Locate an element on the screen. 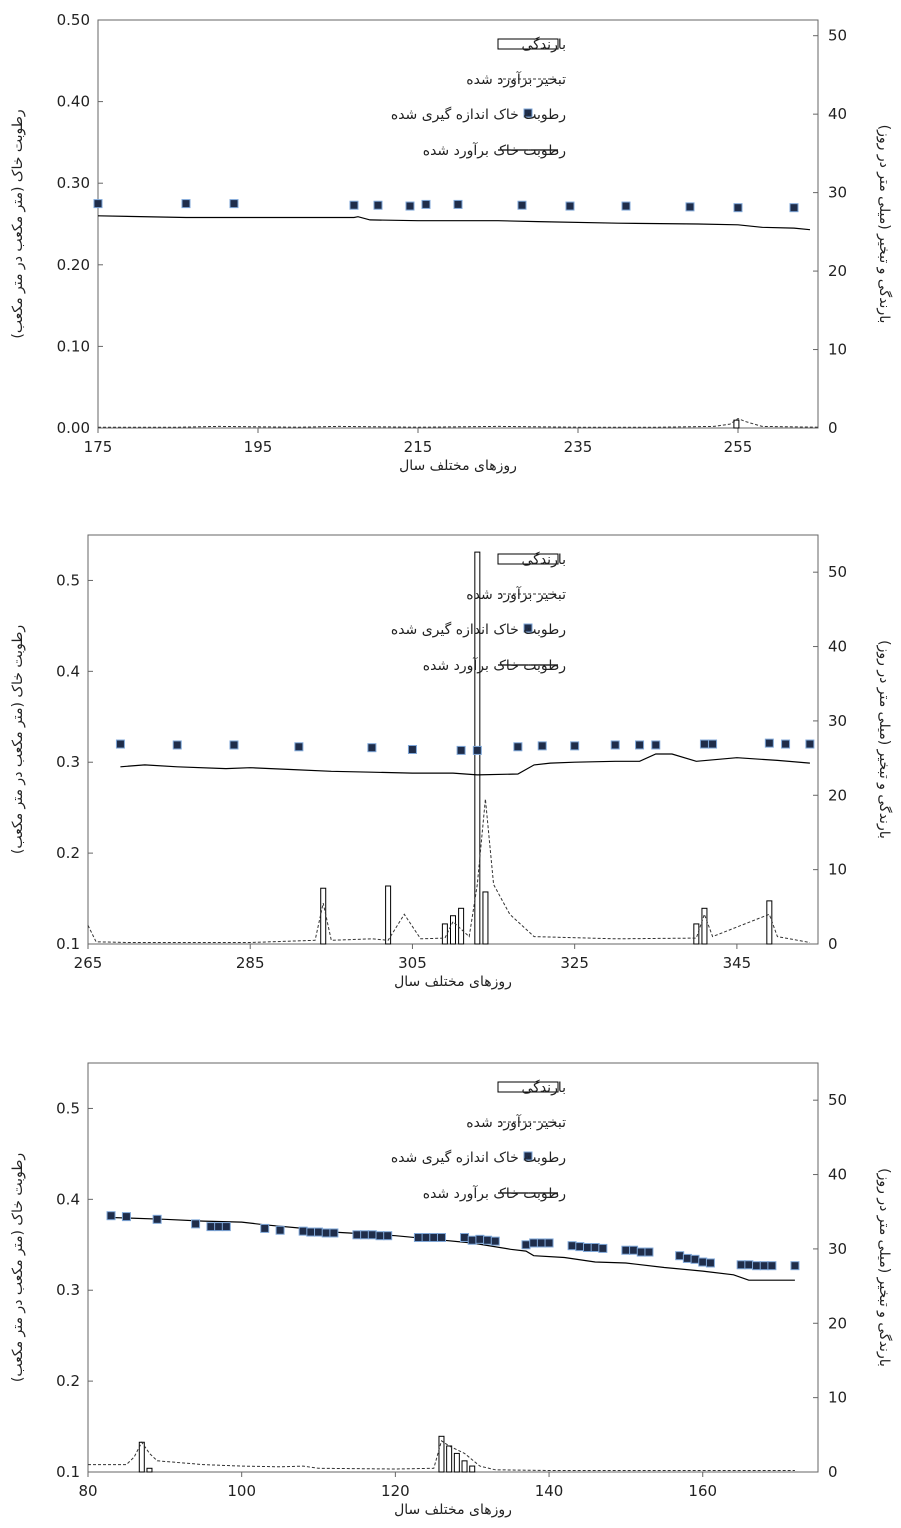 This screenshot has height=1528, width=901. x-tick-label: 195 is located at coordinates (258, 447).